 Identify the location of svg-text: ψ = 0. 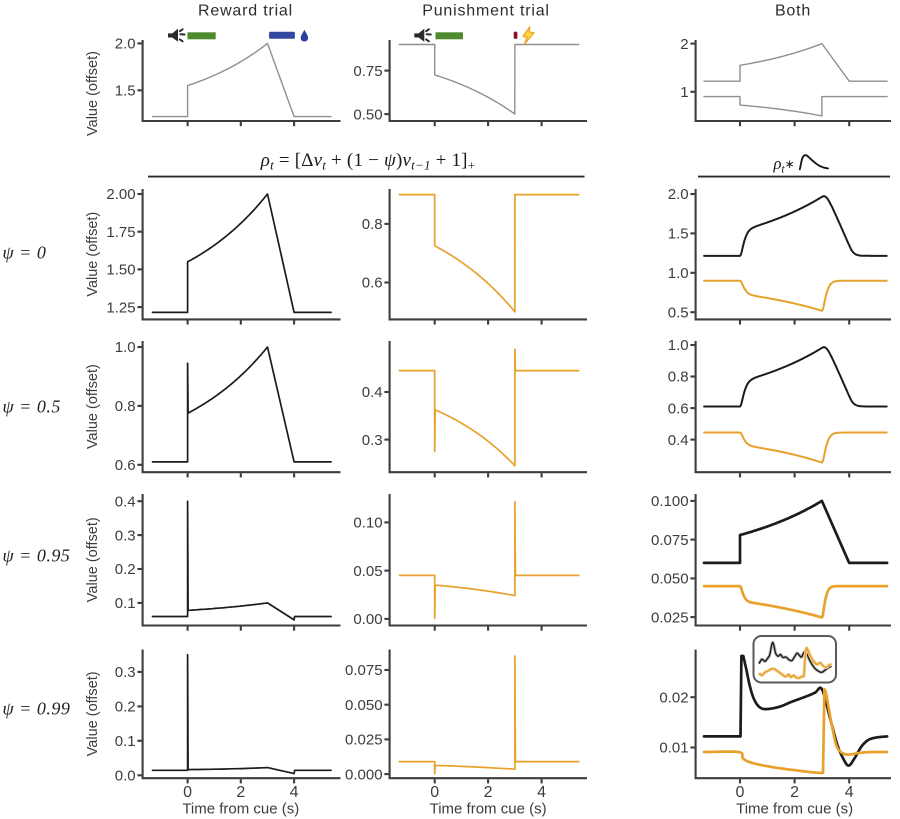
(25, 253).